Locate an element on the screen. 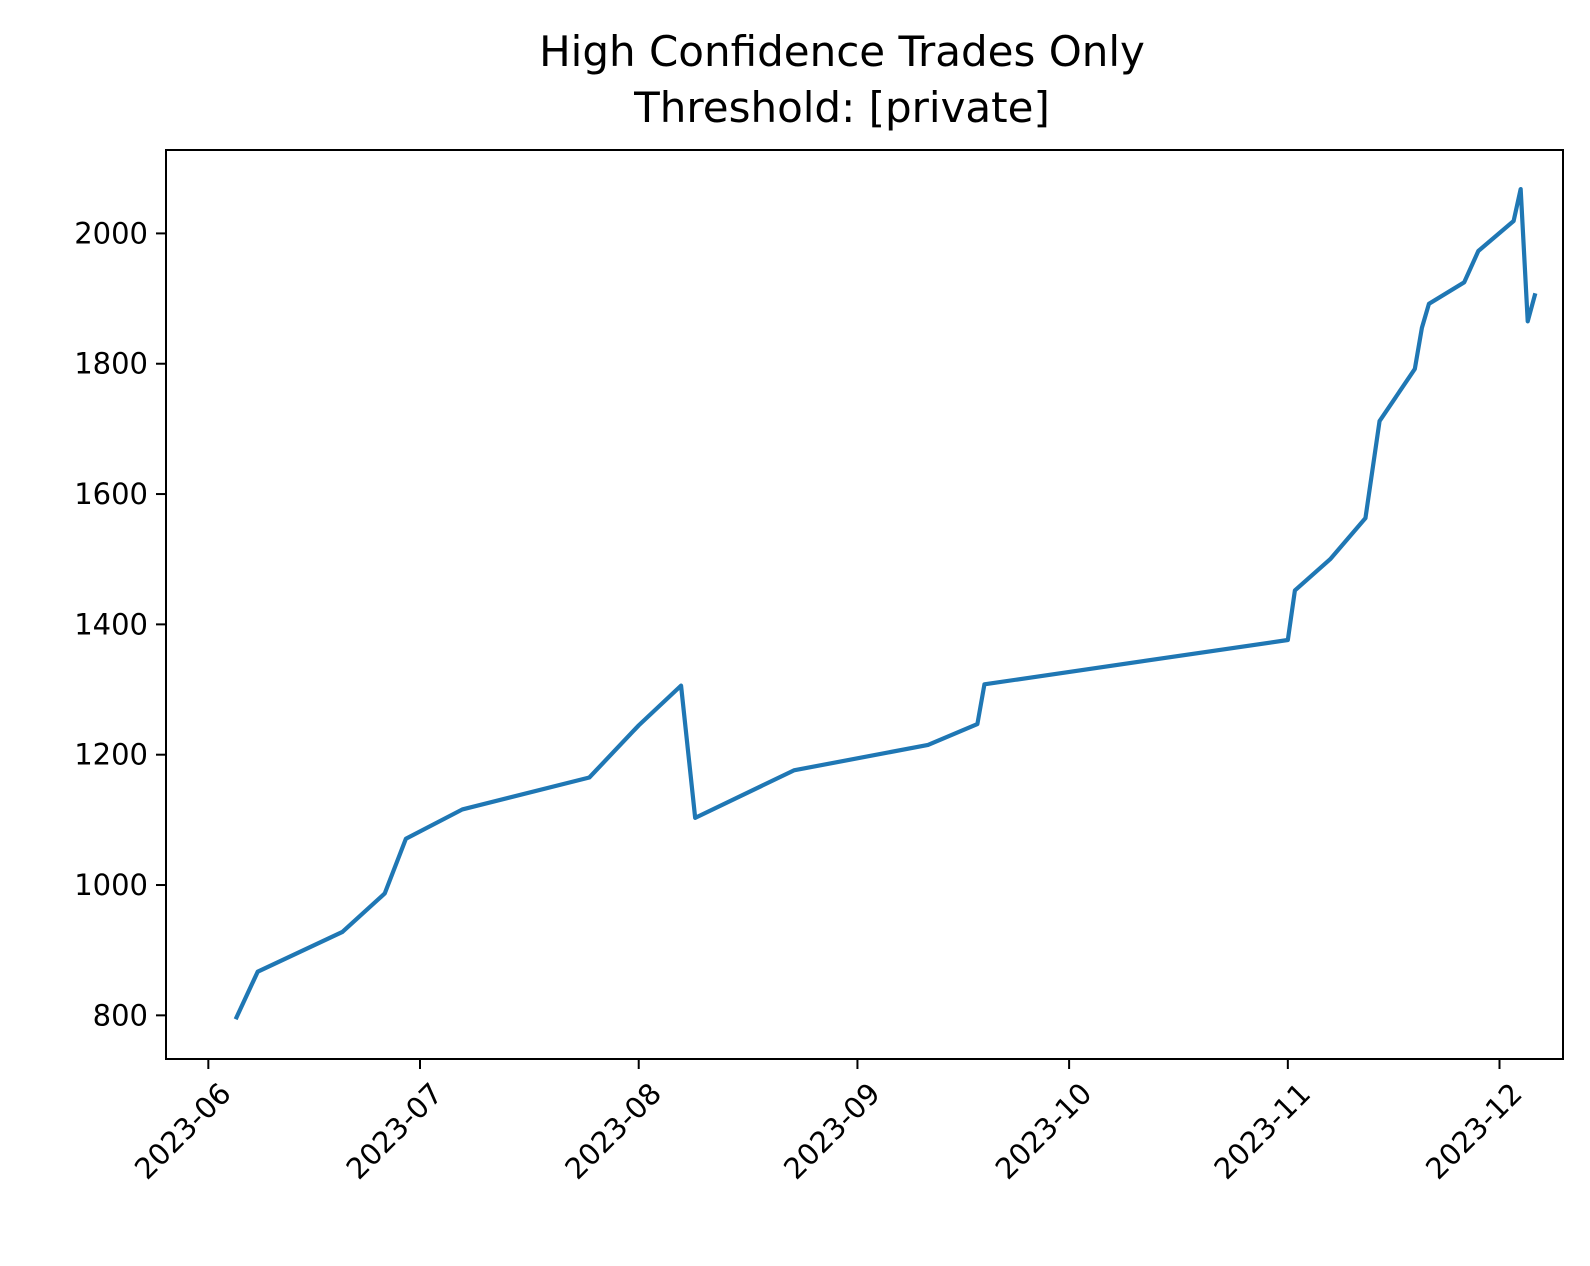  x-tick-label: 2023-09 is located at coordinates (832, 1131).